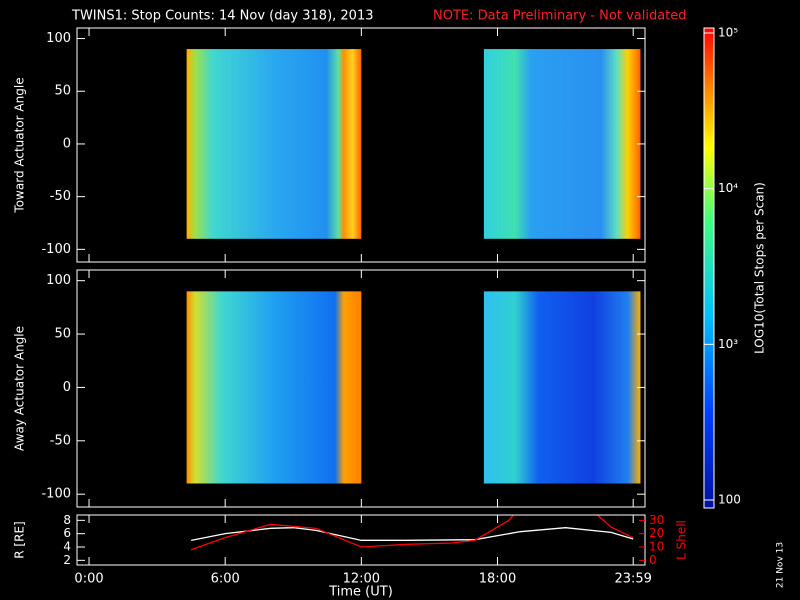 The width and height of the screenshot is (800, 600). Describe the element at coordinates (67, 520) in the screenshot. I see `y-tick-label: 8` at that location.